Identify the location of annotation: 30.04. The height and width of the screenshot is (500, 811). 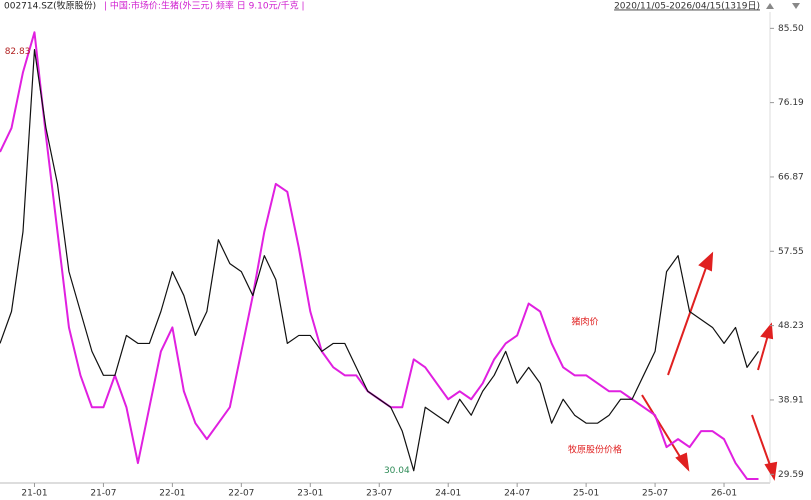
(397, 471).